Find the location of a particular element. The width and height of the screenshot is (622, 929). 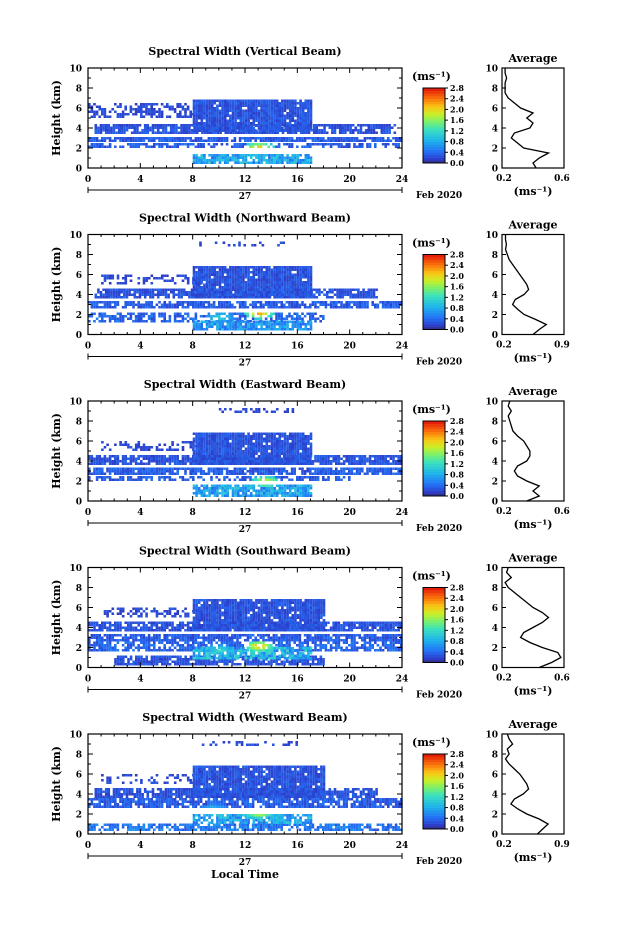

y-tick-label: 6 is located at coordinates (79, 110).